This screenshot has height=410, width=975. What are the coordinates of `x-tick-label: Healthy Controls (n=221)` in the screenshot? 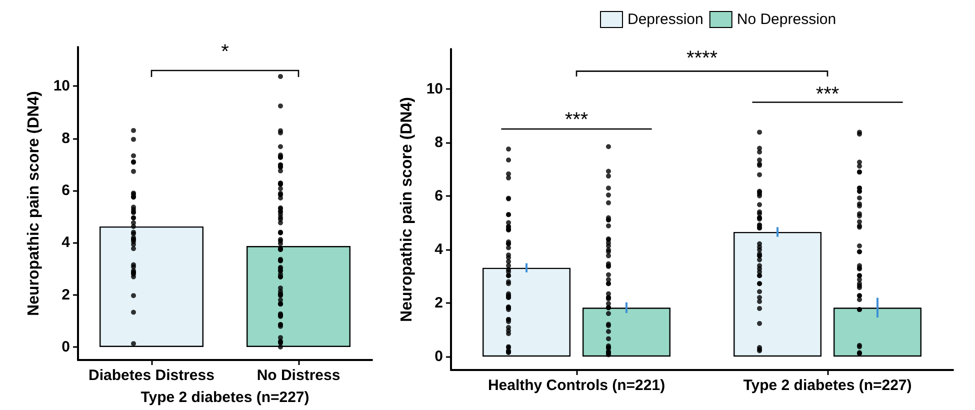 It's located at (577, 385).